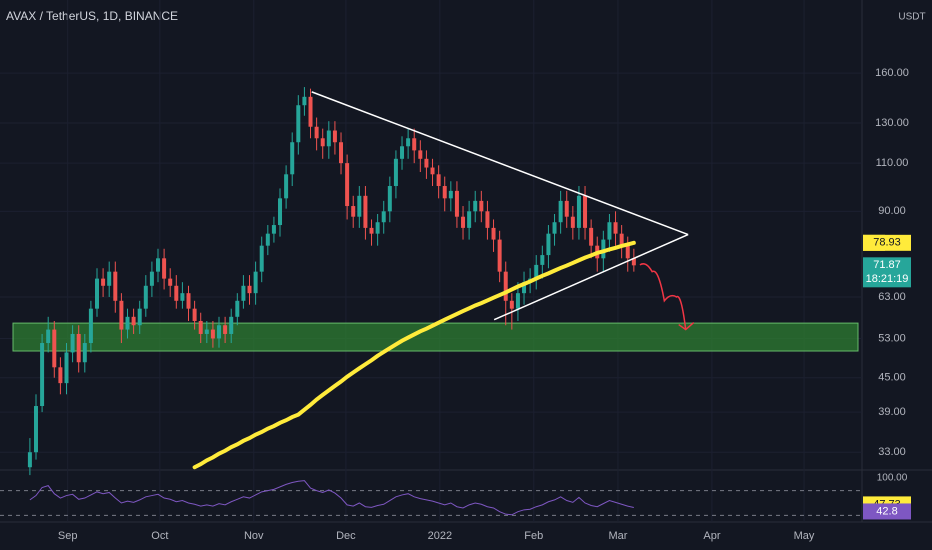 The width and height of the screenshot is (932, 550). Describe the element at coordinates (686, 326) in the screenshot. I see `projection-arrowhead` at that location.